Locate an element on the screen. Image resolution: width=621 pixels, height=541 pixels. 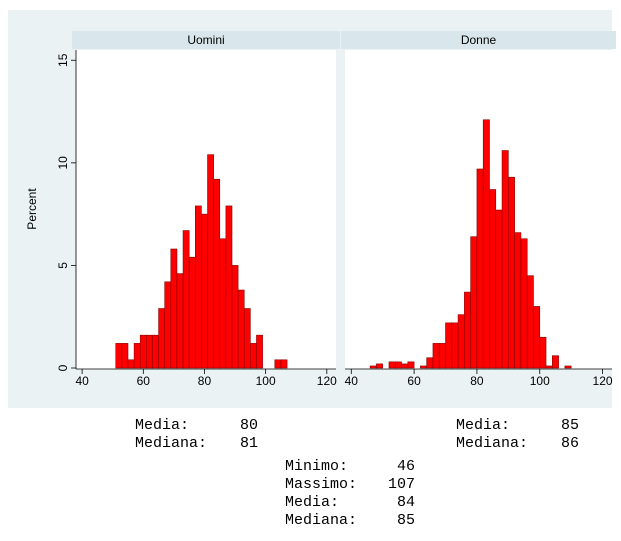
panel-title: Donne is located at coordinates (479, 40).